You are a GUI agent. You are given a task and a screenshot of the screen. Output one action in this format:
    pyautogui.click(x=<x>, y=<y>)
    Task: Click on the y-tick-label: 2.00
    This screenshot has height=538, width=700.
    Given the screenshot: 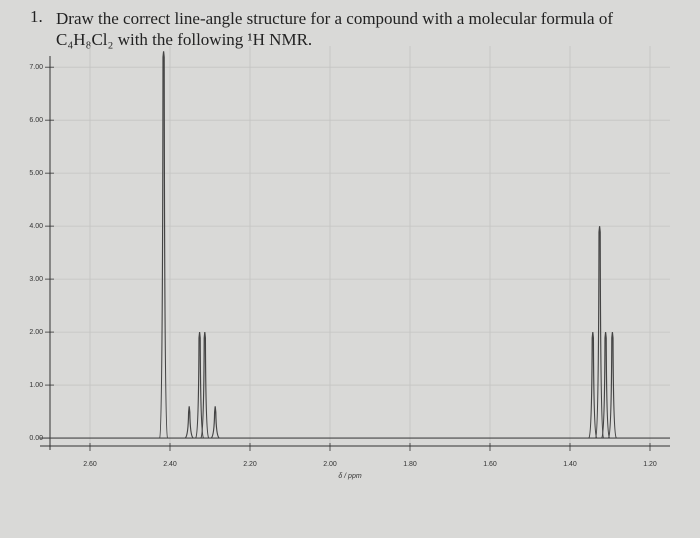 What is the action you would take?
    pyautogui.click(x=36, y=332)
    